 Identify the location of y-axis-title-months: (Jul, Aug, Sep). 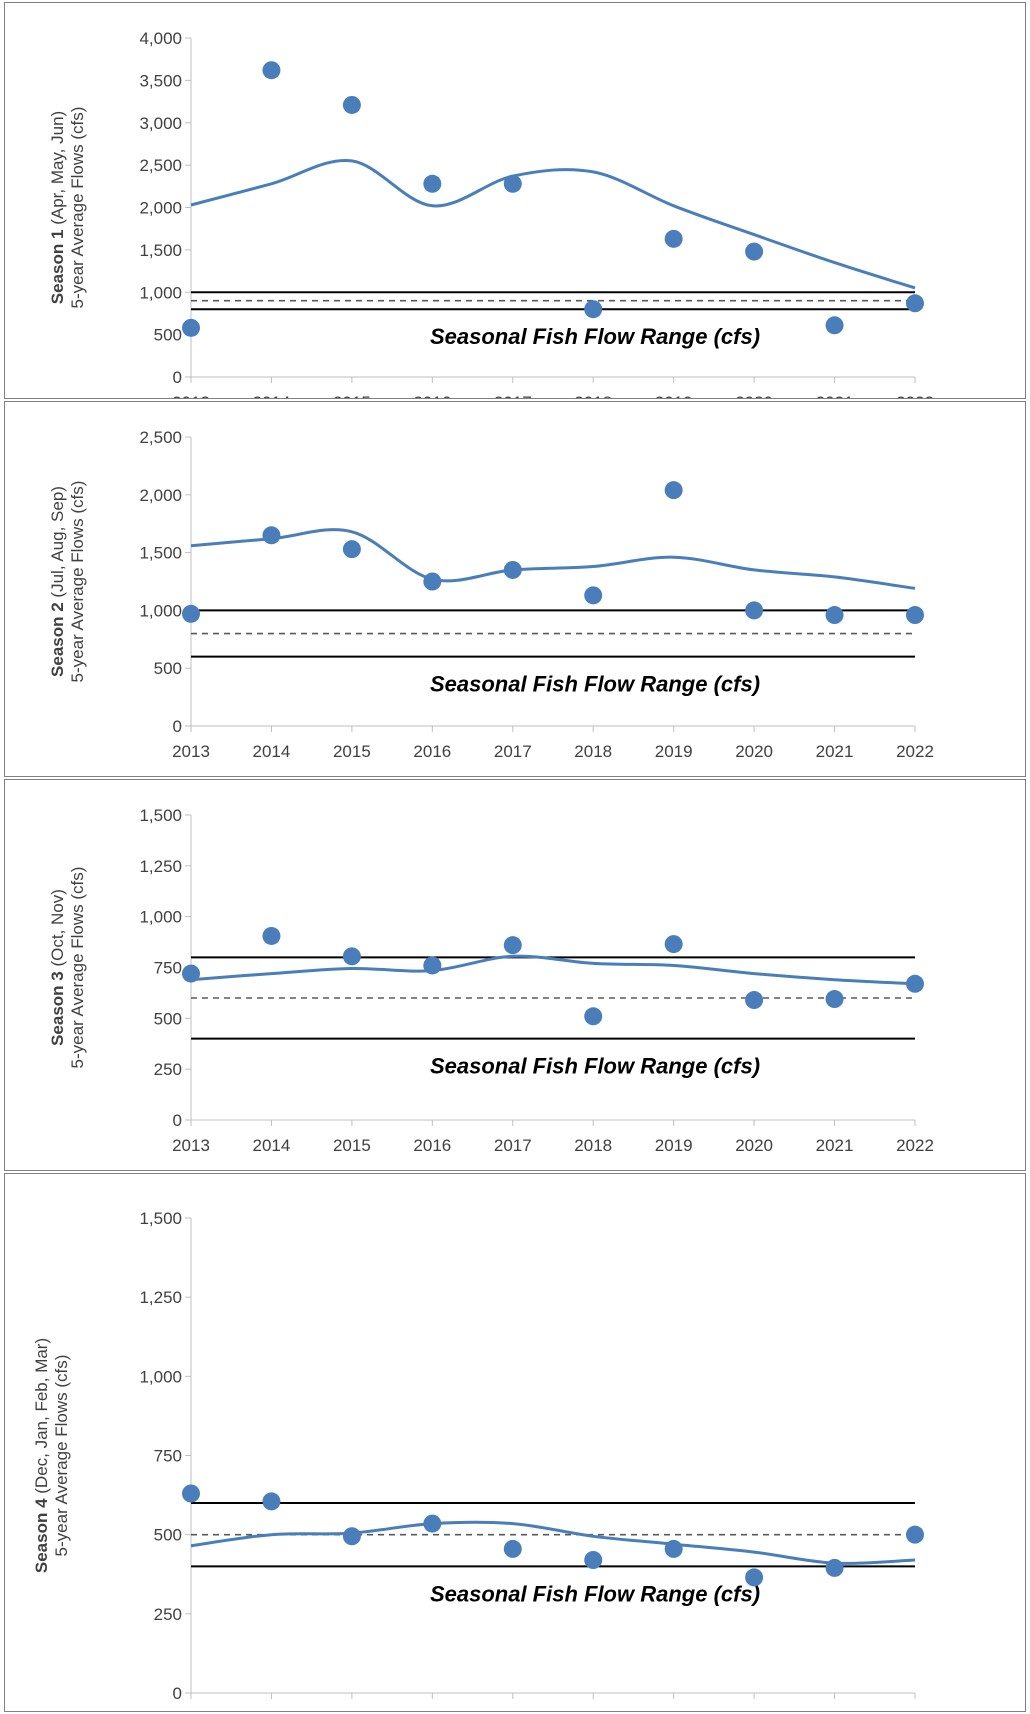
(57, 544).